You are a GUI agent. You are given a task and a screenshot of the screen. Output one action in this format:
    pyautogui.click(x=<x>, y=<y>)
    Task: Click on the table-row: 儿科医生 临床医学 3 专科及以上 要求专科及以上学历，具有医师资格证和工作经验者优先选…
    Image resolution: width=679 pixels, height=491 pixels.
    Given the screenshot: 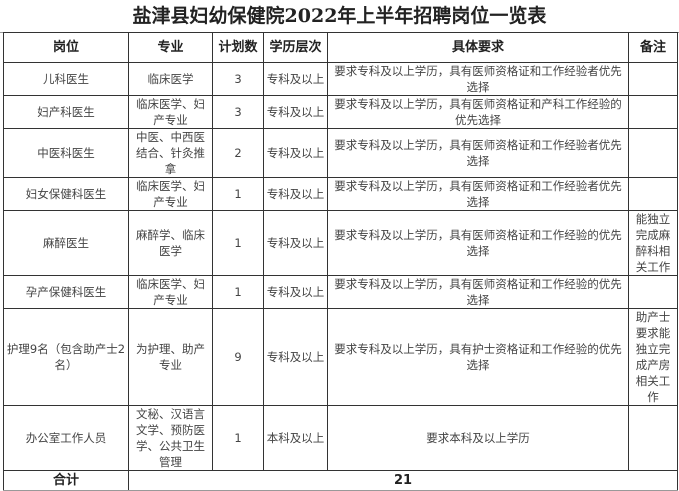 What is the action you would take?
    pyautogui.click(x=340, y=79)
    